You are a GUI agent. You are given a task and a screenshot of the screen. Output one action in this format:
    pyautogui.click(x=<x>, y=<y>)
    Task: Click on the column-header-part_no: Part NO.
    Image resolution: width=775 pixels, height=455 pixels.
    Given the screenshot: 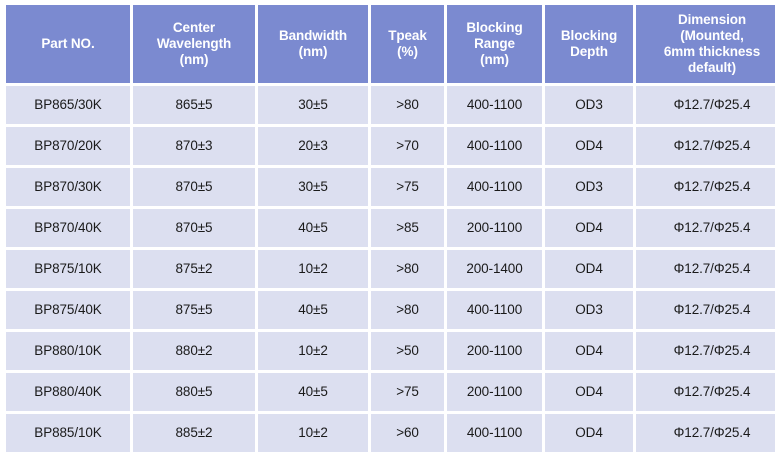 What is the action you would take?
    pyautogui.click(x=68, y=44)
    